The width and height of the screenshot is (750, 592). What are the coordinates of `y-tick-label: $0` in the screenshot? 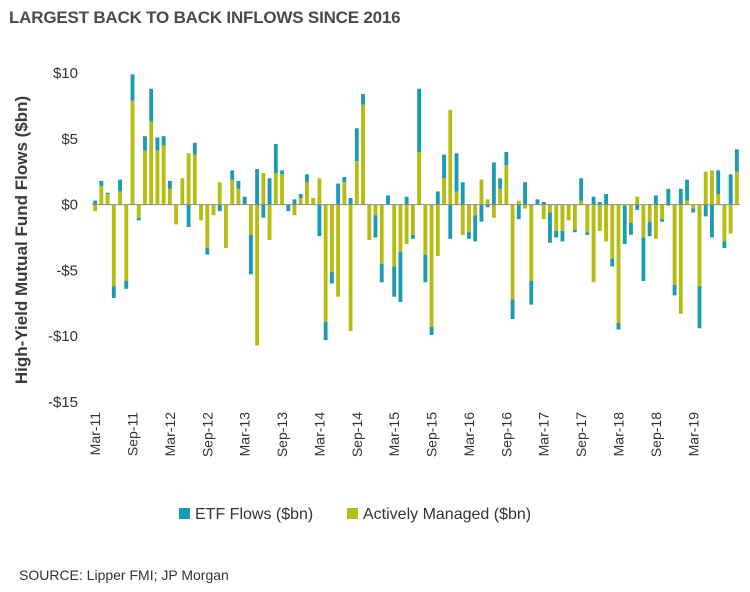 It's located at (69, 205).